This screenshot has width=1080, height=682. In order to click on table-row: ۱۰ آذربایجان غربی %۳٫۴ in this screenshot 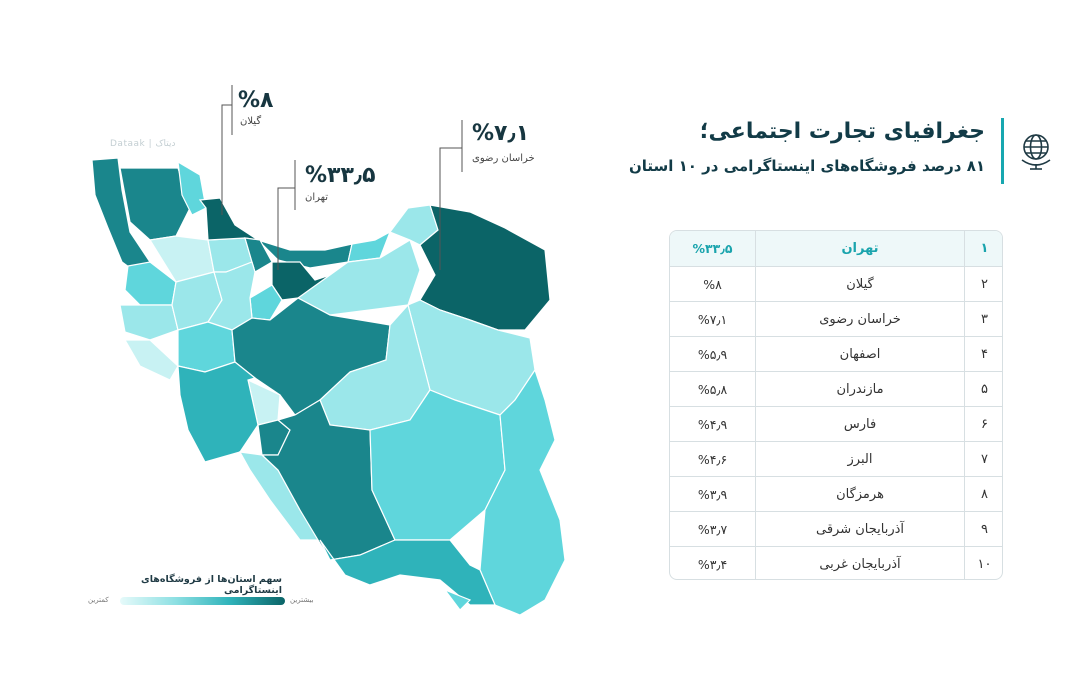, I will do `click(836, 562)`.